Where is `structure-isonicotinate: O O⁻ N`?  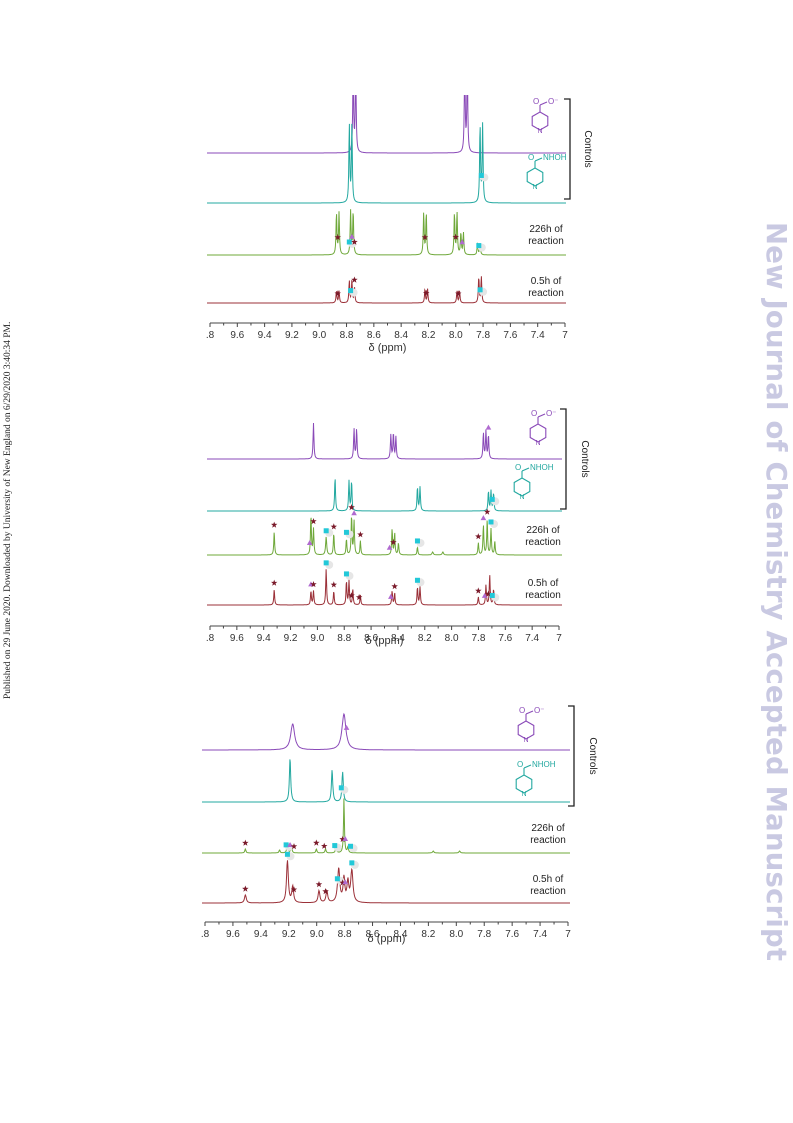
structure-isonicotinate: O O⁻ N is located at coordinates (544, 116).